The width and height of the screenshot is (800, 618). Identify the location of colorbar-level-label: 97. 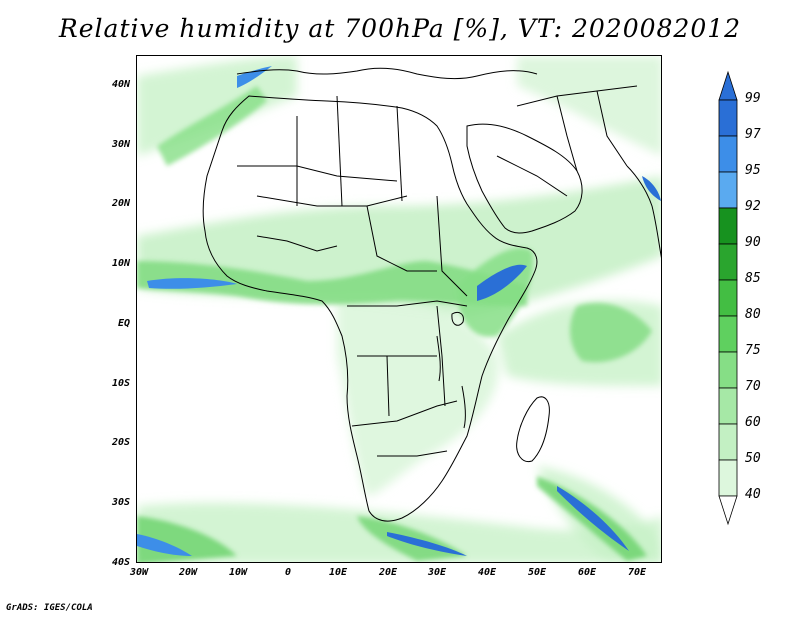
(753, 134).